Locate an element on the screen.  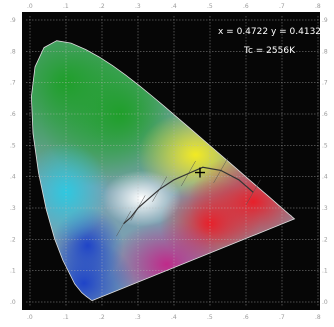
y-tick-labels-left: .0 .1 .2 .3 .4 .5 .6 .7 .8 .9 is located at coordinates (13, 161).